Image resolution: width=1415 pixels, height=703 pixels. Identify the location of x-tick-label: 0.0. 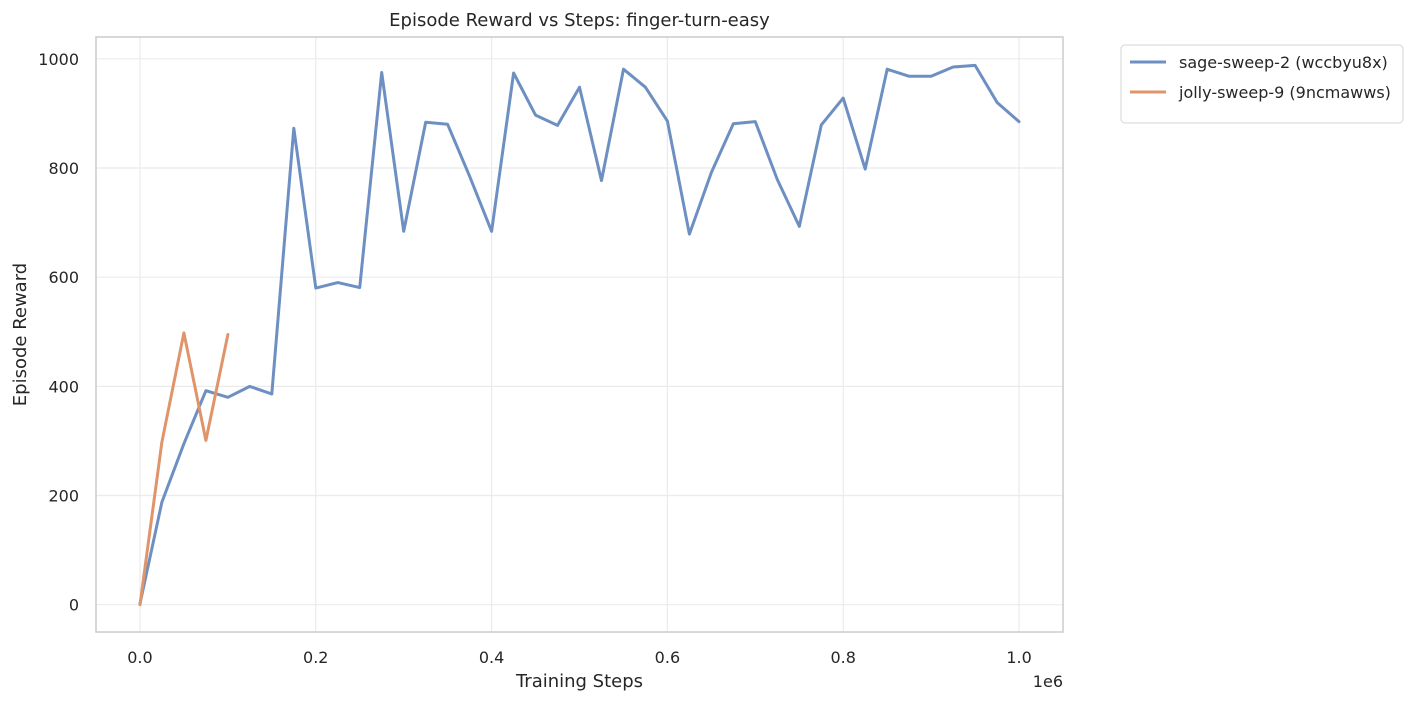
(139, 657).